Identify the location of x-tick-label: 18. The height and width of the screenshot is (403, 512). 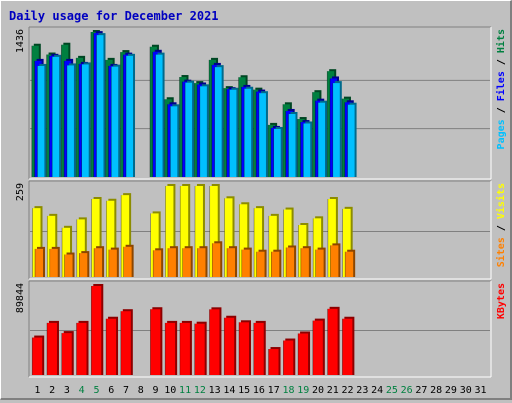
(288, 390).